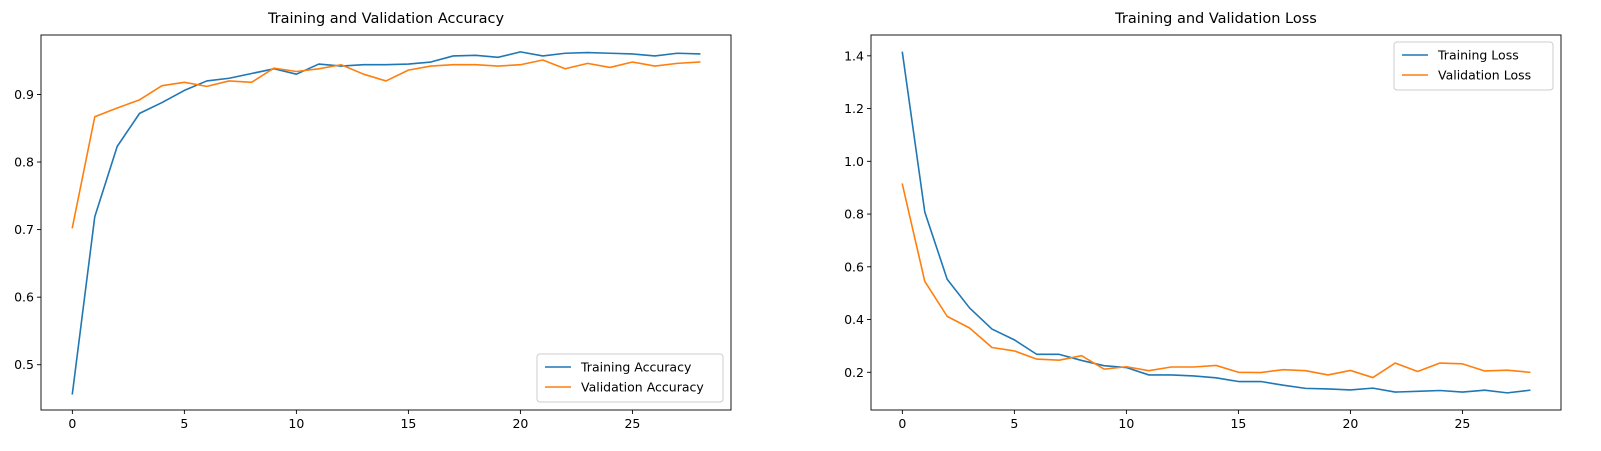 The width and height of the screenshot is (1601, 451). I want to click on legend-label-0: Training Accuracy, so click(636, 367).